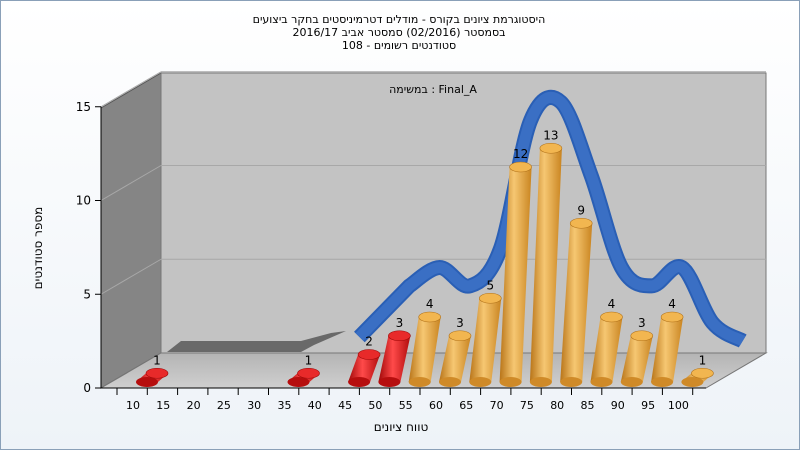 Image resolution: width=800 pixels, height=450 pixels. What do you see at coordinates (131, 230) in the screenshot?
I see `left-wall` at bounding box center [131, 230].